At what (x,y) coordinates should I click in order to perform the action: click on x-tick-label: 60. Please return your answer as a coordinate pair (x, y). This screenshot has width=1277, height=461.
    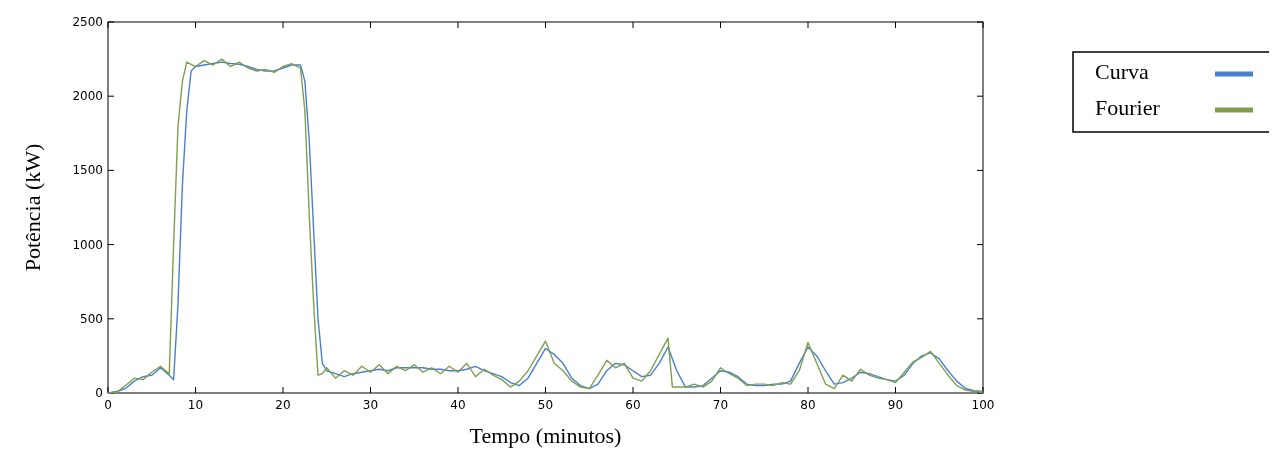
    Looking at the image, I should click on (633, 405).